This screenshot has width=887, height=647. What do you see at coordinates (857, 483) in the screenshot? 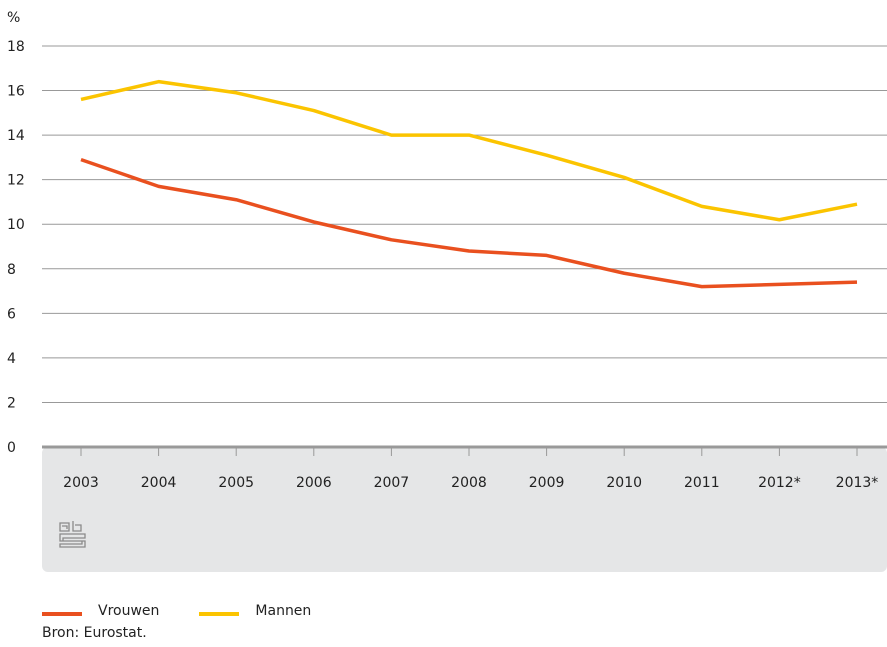
I see `x-tick-label: 2013*` at bounding box center [857, 483].